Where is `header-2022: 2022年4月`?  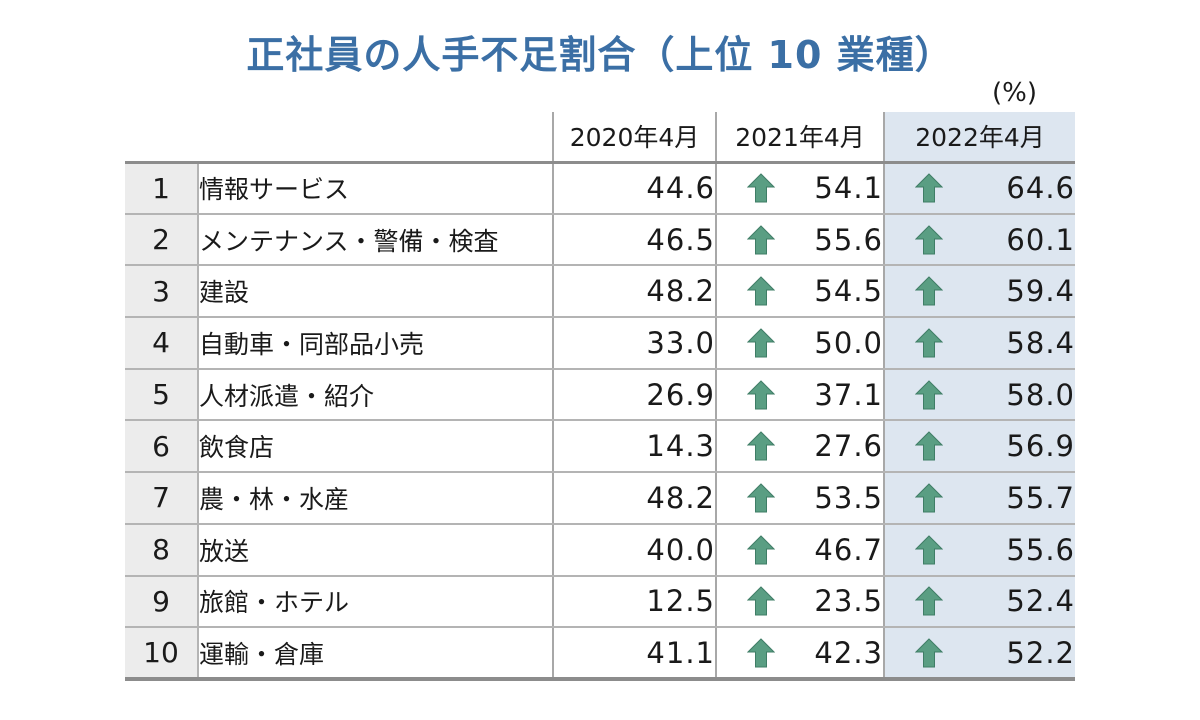 header-2022: 2022年4月 is located at coordinates (979, 138).